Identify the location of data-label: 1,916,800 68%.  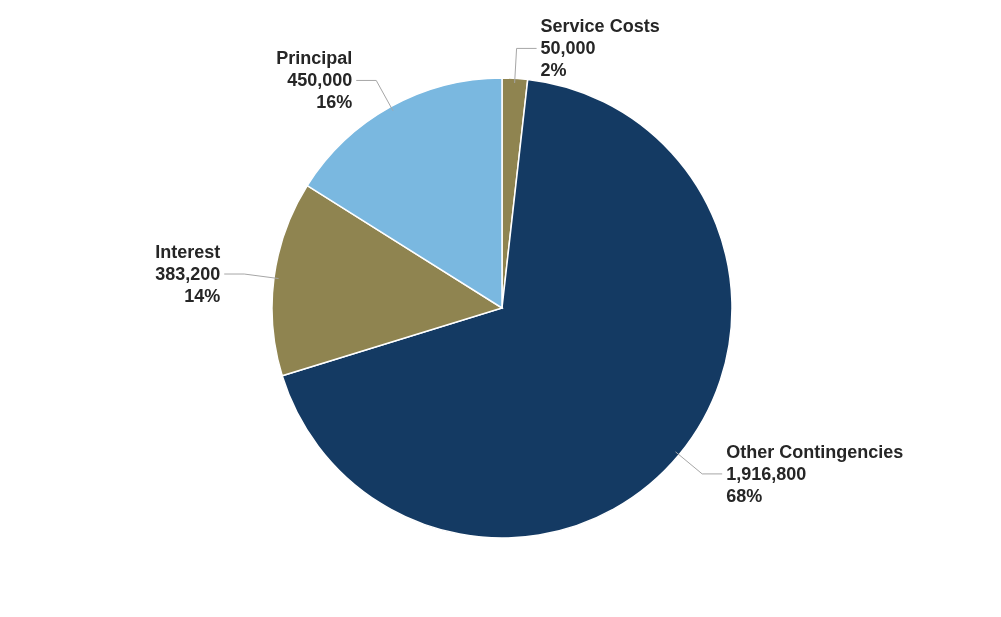
(766, 484).